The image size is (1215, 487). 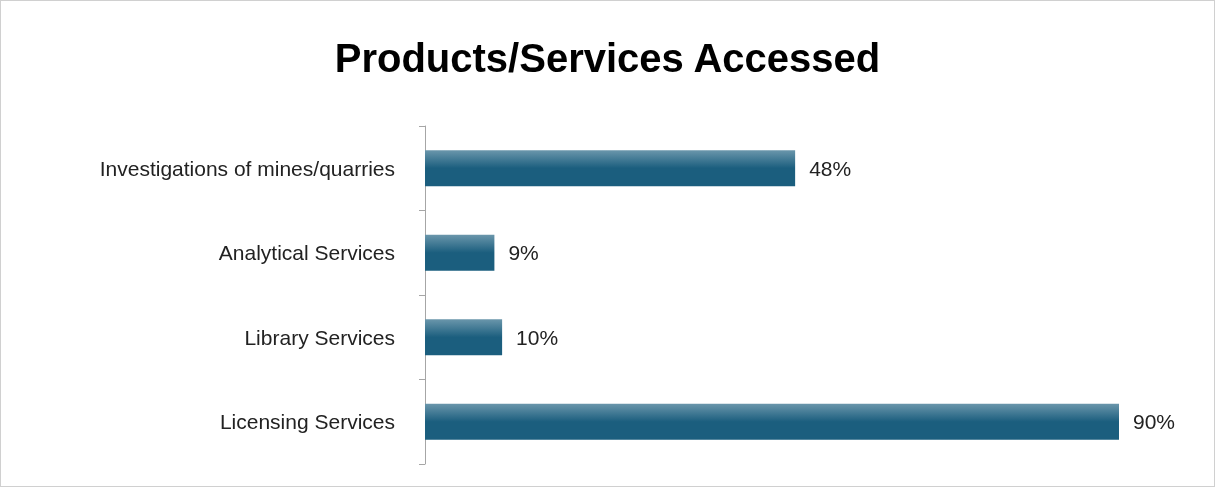 I want to click on y-tick-label: Analytical Services, so click(x=306, y=253).